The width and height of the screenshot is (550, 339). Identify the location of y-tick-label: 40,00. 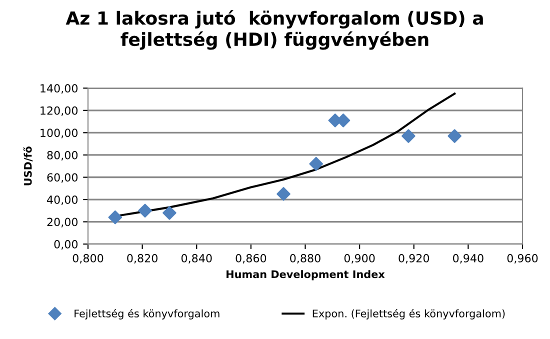
(62, 201).